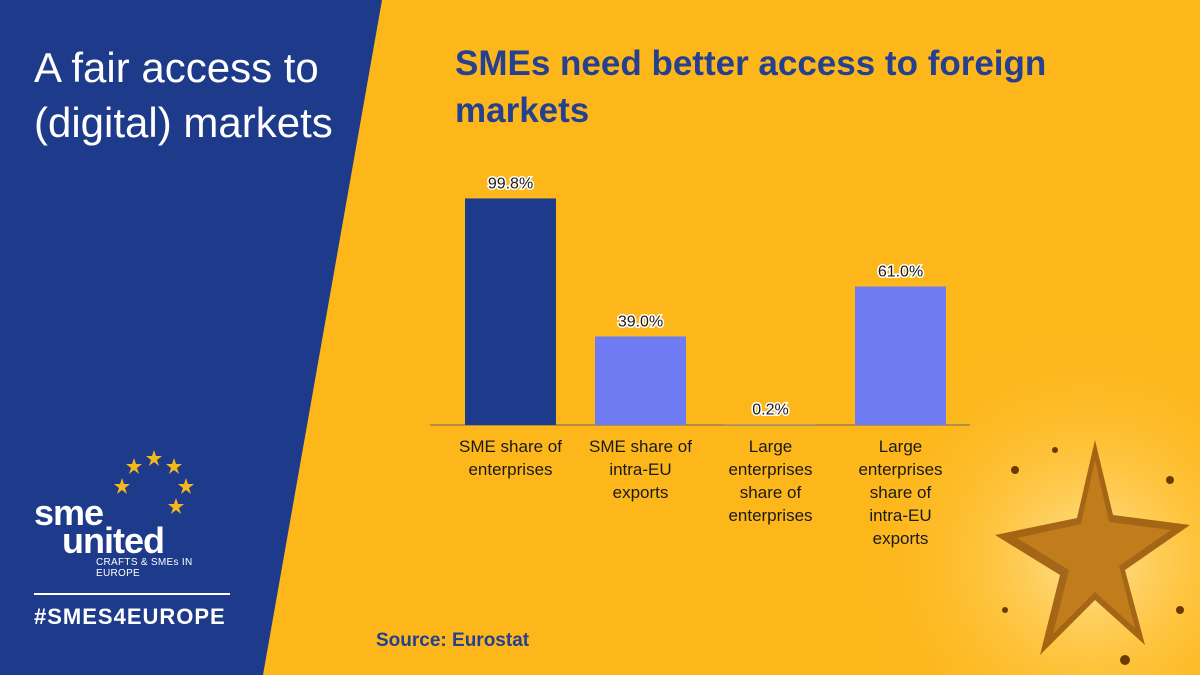  I want to click on value-label-3: 0.2%, so click(770, 410).